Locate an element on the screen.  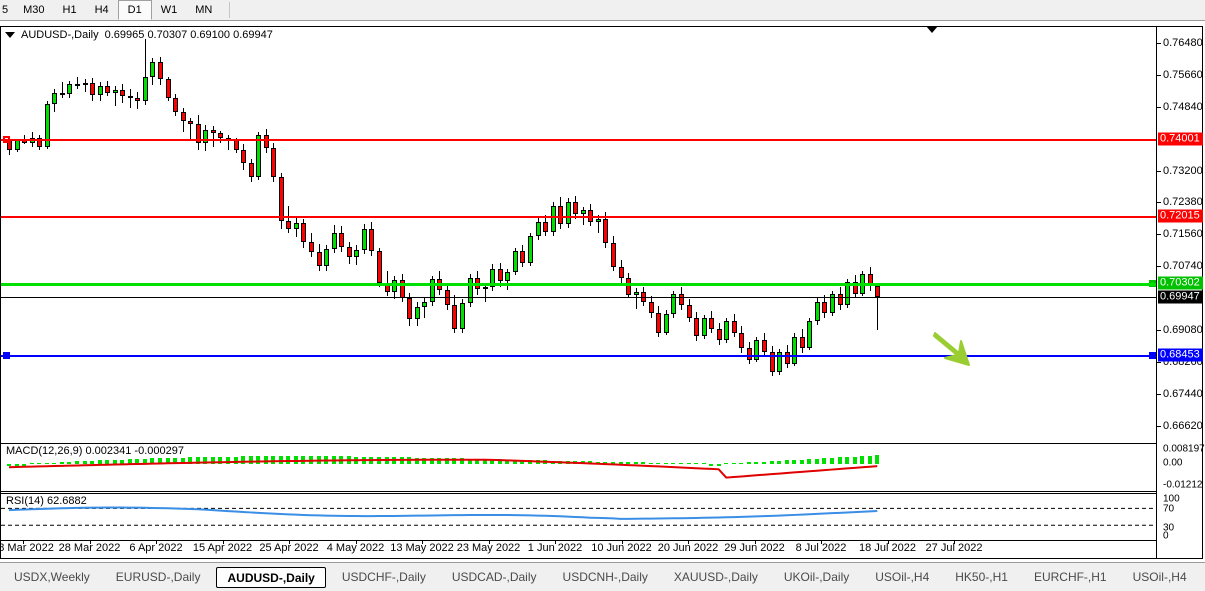
price-tag-resistance-line: 0.74001 is located at coordinates (1180, 139).